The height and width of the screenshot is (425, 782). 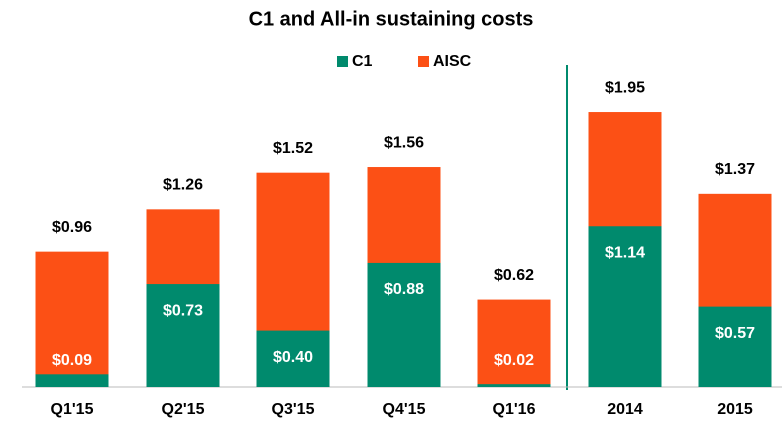 What do you see at coordinates (735, 169) in the screenshot?
I see `value-label: $1.37` at bounding box center [735, 169].